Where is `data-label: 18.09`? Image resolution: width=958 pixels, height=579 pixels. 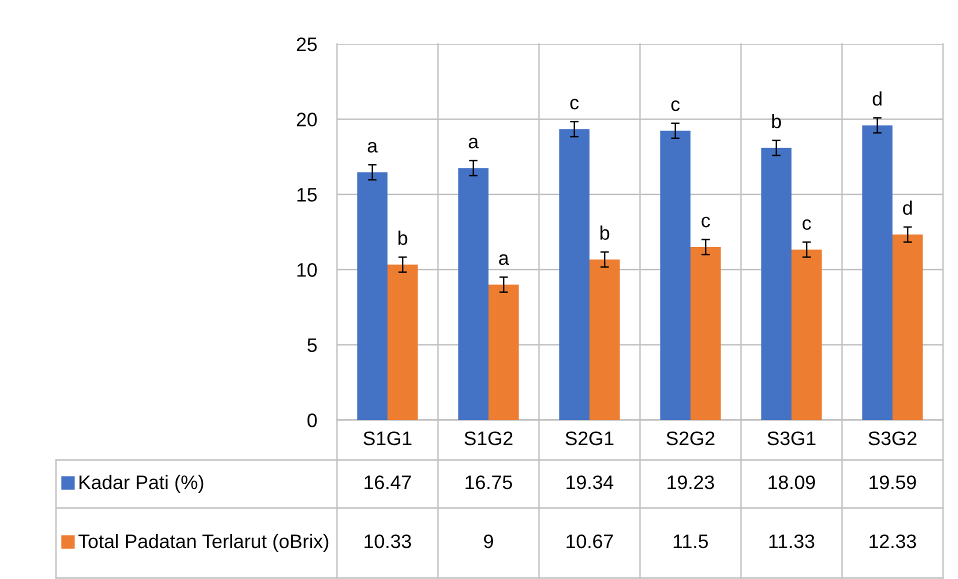
data-label: 18.09 is located at coordinates (791, 482).